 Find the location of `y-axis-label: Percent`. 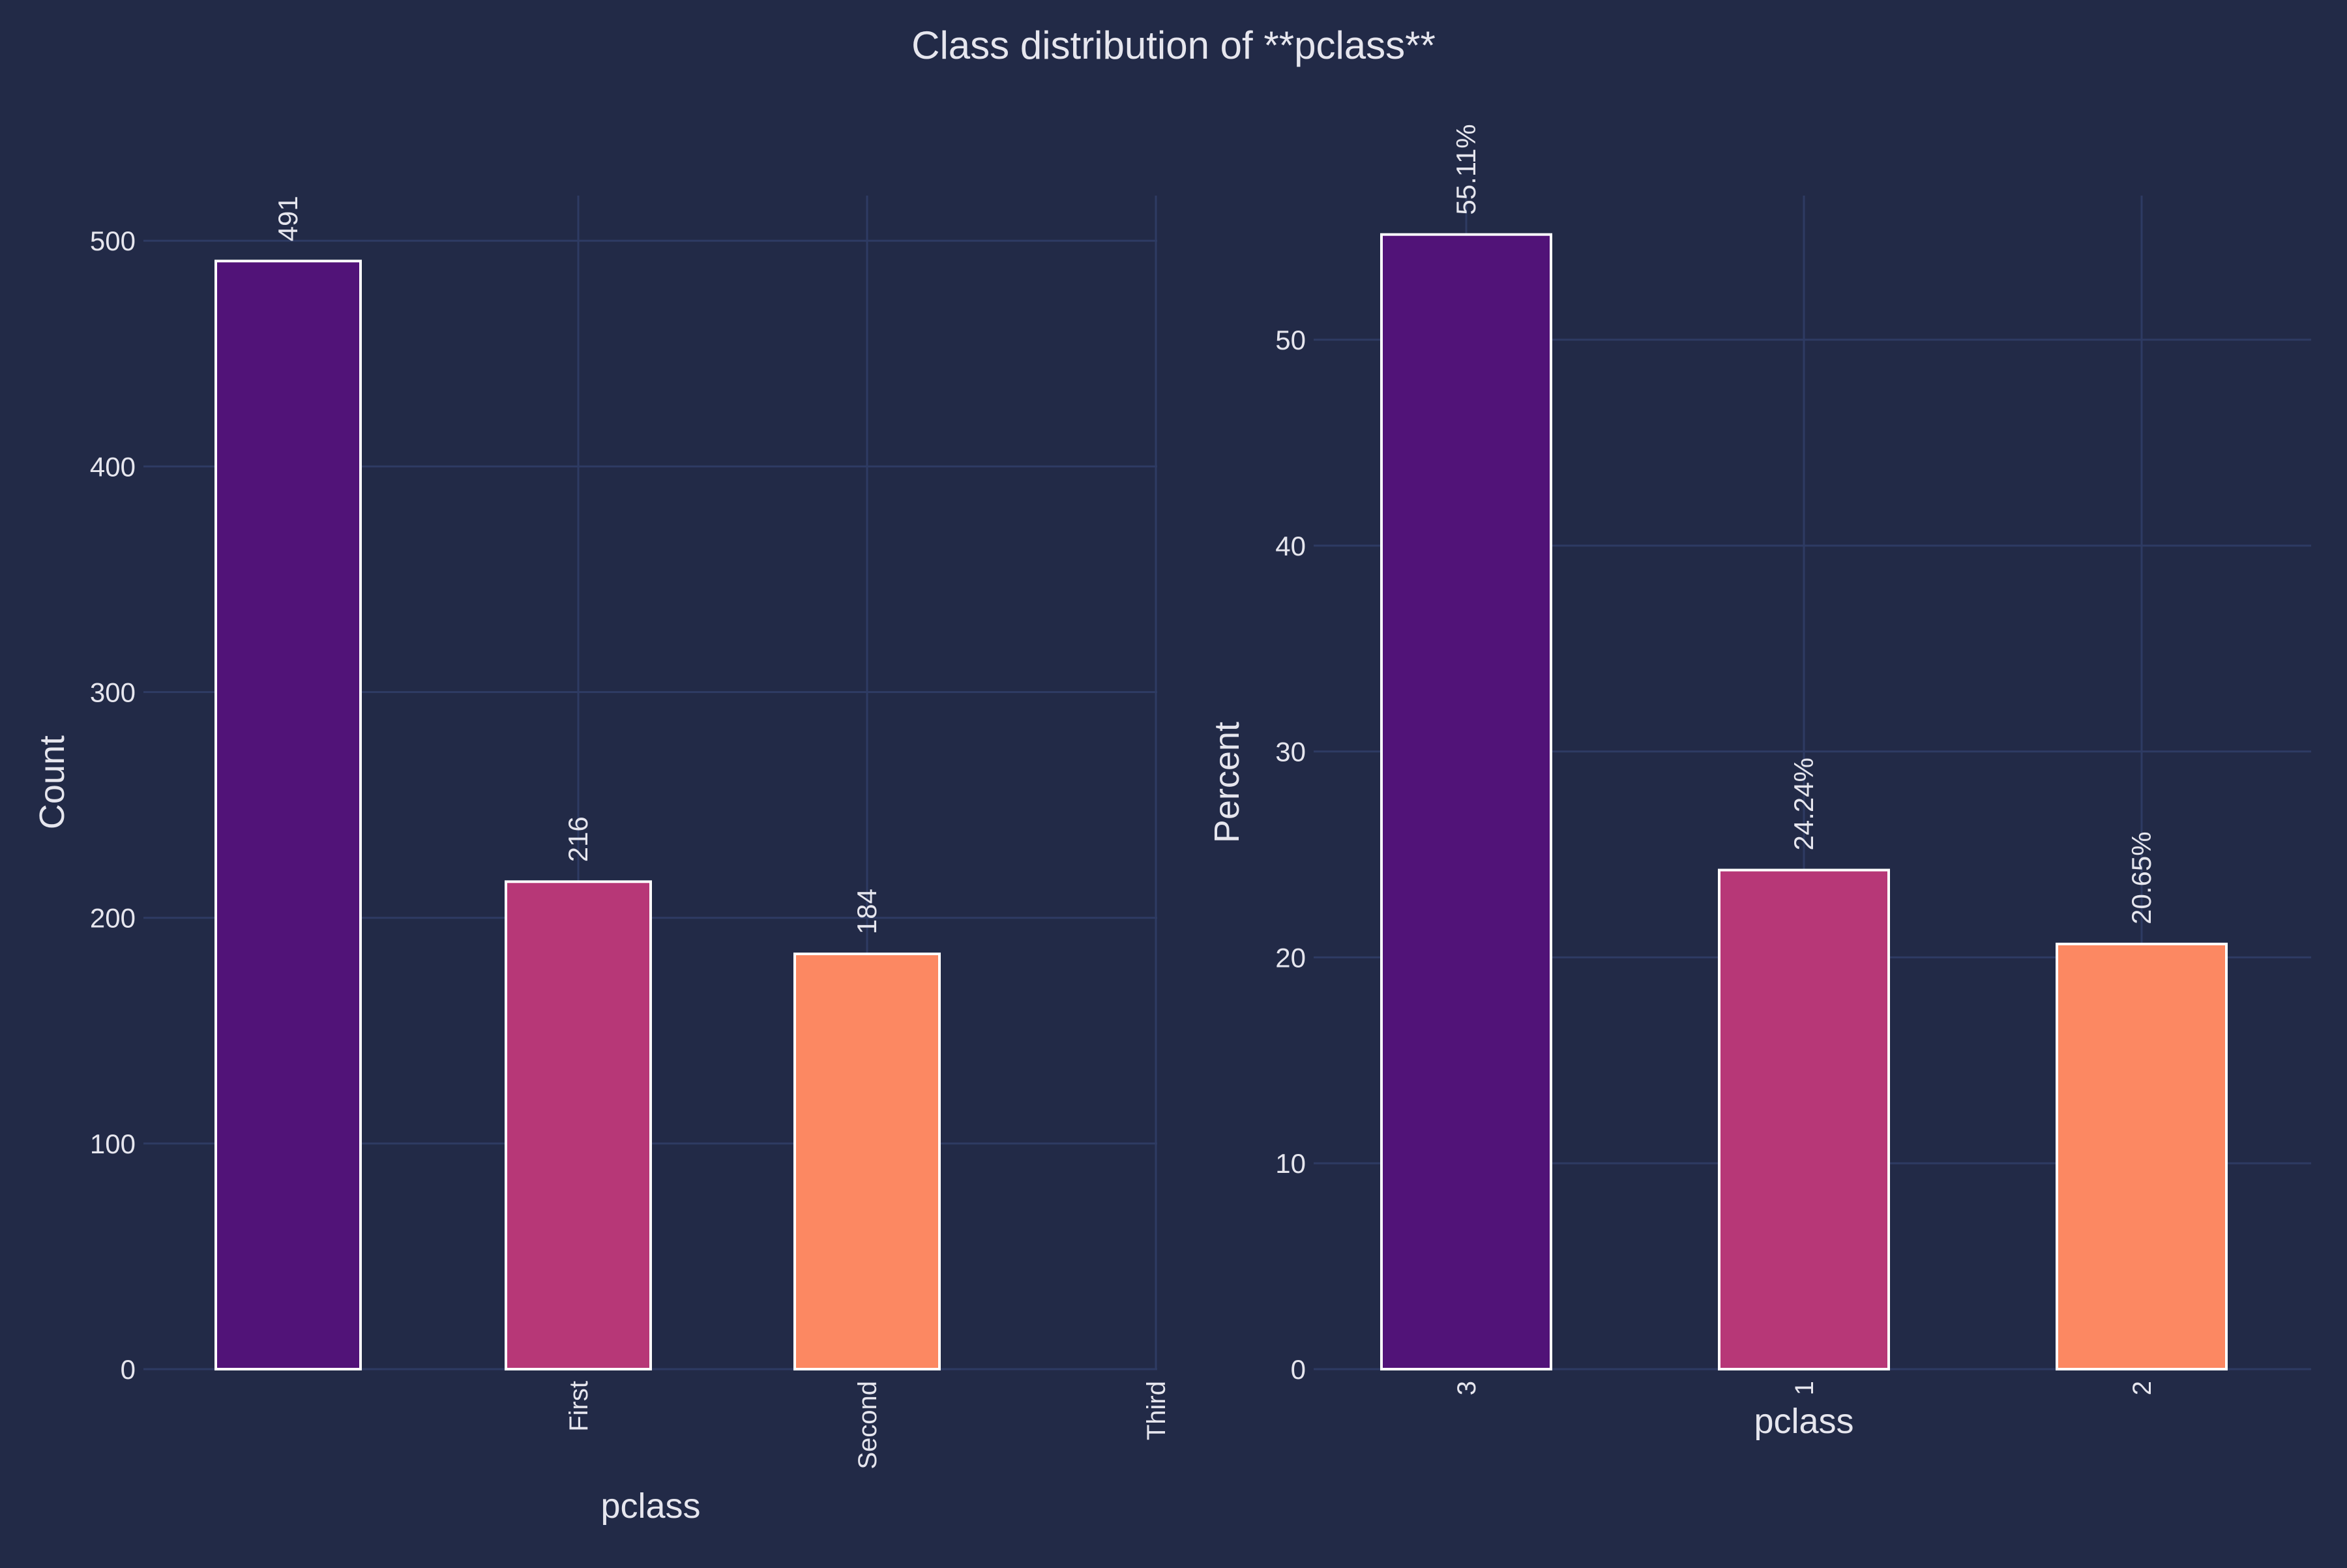

y-axis-label: Percent is located at coordinates (1227, 782).